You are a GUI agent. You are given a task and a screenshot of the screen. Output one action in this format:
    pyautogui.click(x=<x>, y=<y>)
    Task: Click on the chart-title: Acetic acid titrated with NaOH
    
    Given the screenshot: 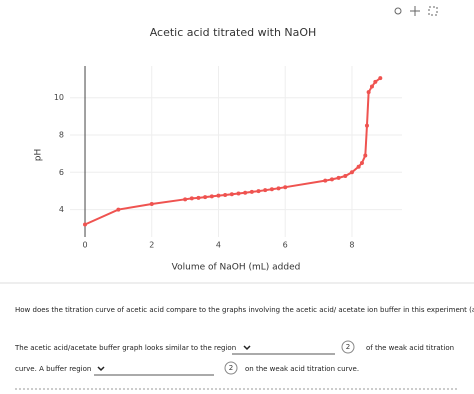 What is the action you would take?
    pyautogui.click(x=233, y=32)
    